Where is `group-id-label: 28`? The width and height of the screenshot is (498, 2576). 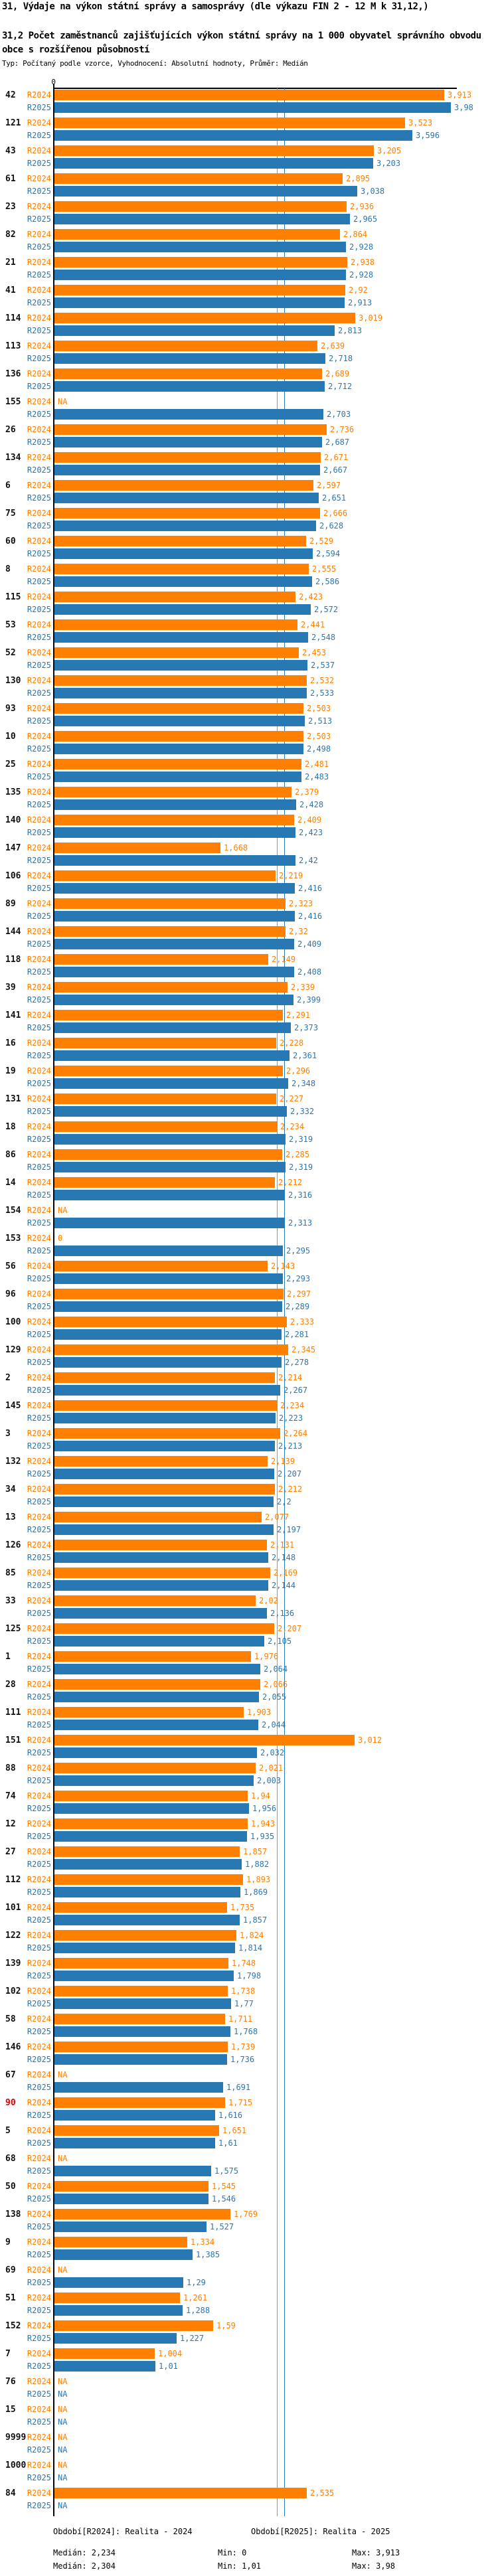 group-id-label: 28 is located at coordinates (10, 1685).